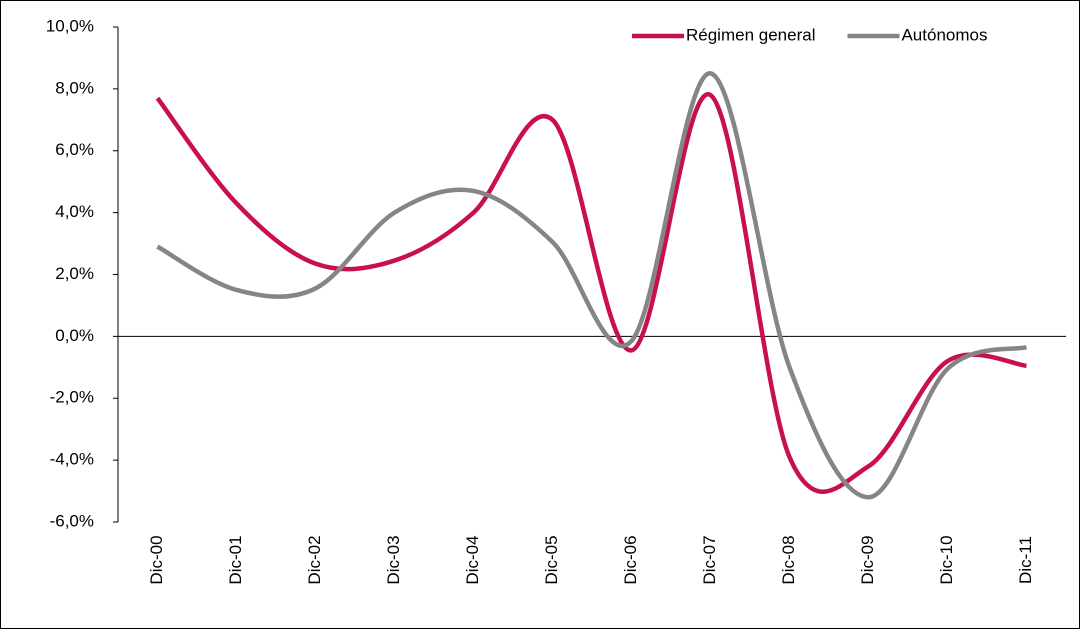 The image size is (1081, 635). What do you see at coordinates (551, 559) in the screenshot?
I see `x-tick-label: Dic-05` at bounding box center [551, 559].